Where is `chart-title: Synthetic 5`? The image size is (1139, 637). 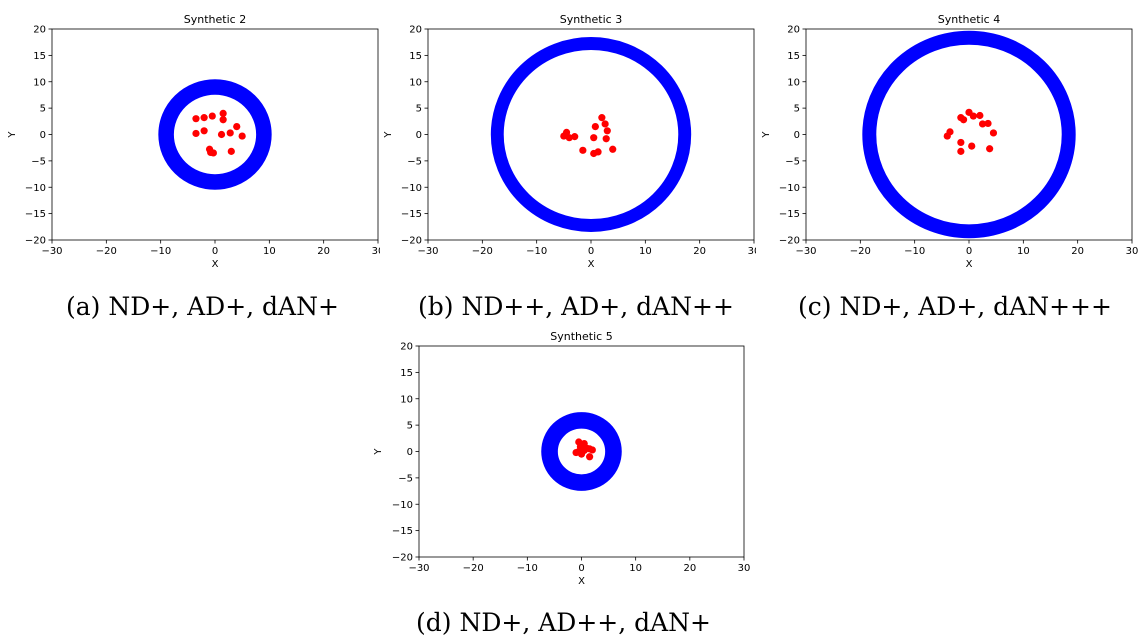
chart-title: Synthetic 5 is located at coordinates (581, 336).